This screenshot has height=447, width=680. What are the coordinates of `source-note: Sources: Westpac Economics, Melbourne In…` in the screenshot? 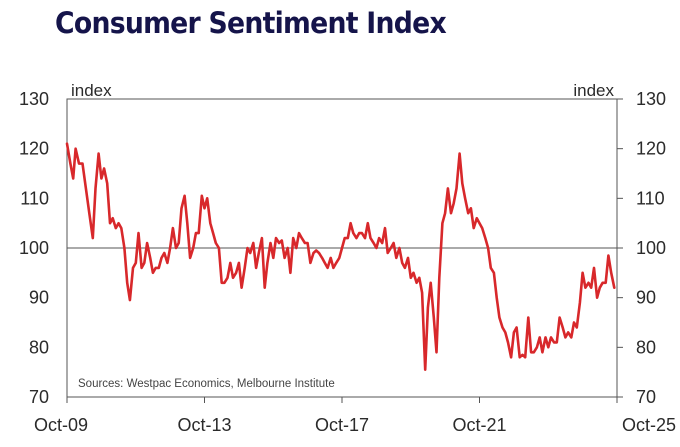 It's located at (206, 384).